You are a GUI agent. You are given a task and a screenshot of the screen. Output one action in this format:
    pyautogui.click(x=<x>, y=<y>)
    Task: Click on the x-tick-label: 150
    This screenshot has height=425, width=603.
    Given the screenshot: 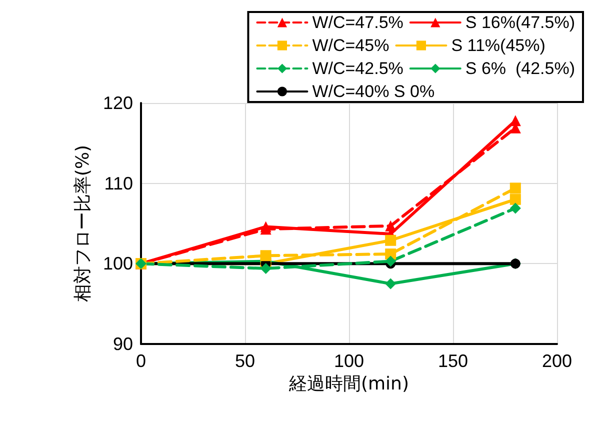 What is the action you would take?
    pyautogui.click(x=453, y=361)
    